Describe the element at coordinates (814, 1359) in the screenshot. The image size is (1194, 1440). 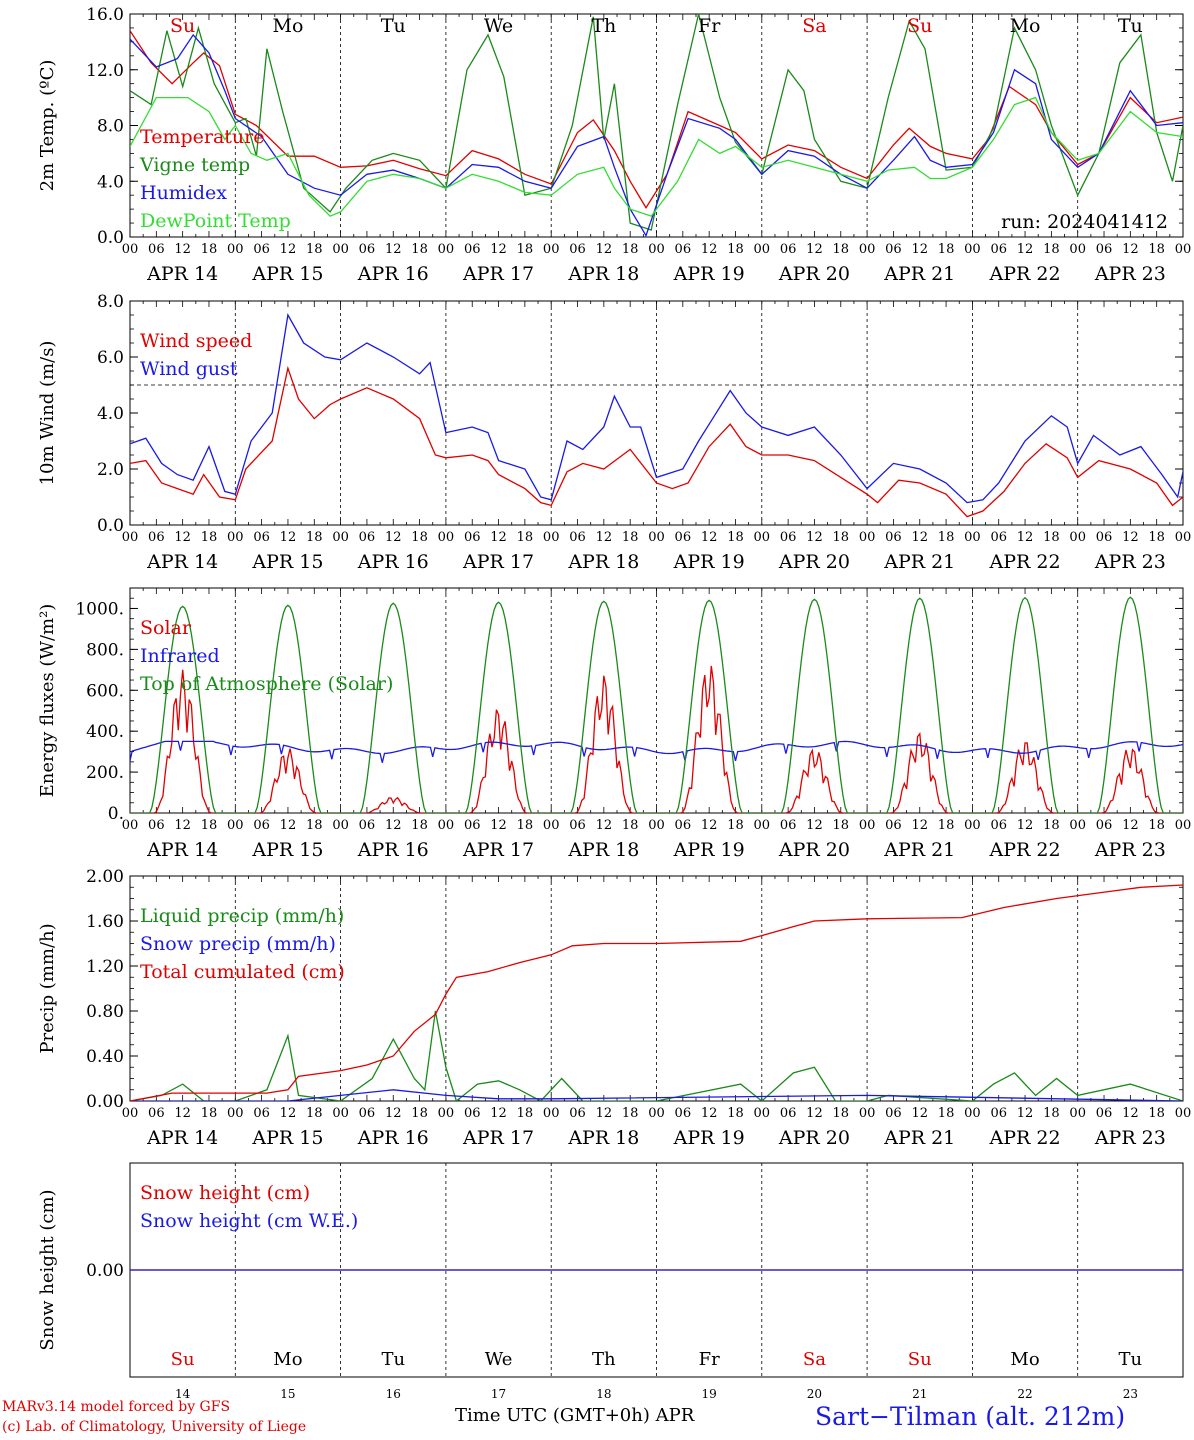
I see `day-name-bottom: Sa` at that location.